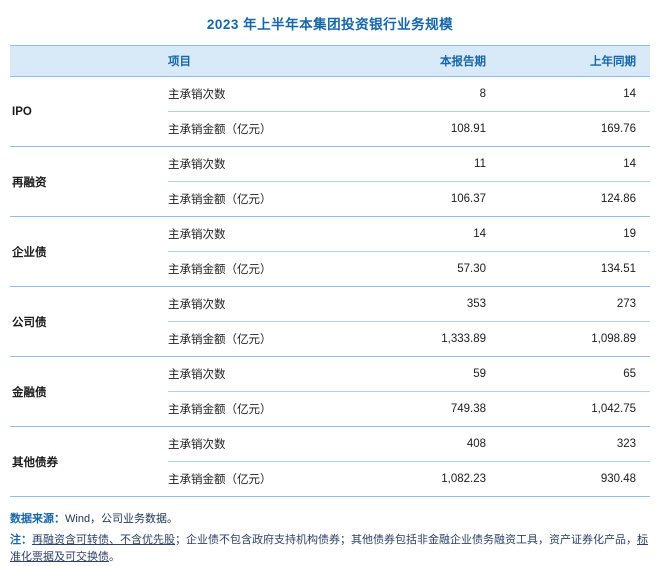 This screenshot has width=660, height=566. I want to click on column-header-prior-period: 上年同期, so click(575, 61).